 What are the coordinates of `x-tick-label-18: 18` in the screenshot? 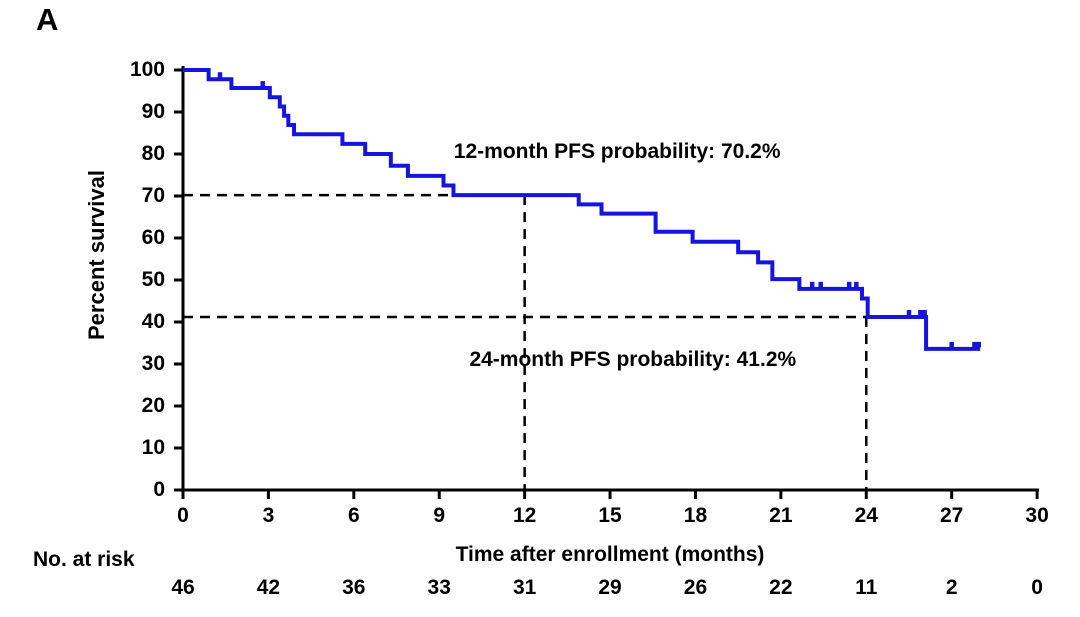 It's located at (695, 515).